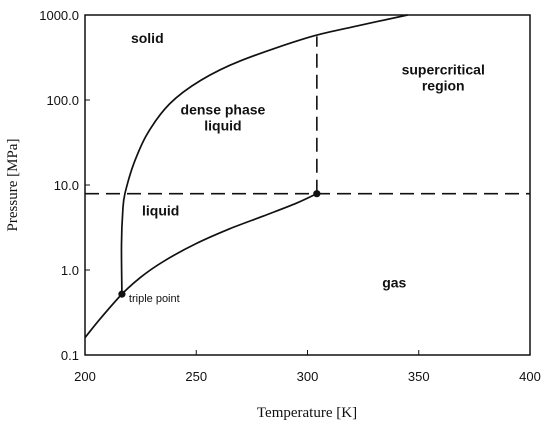  What do you see at coordinates (307, 367) in the screenshot?
I see `x-axis-ticks: 200 250 300 350 400` at bounding box center [307, 367].